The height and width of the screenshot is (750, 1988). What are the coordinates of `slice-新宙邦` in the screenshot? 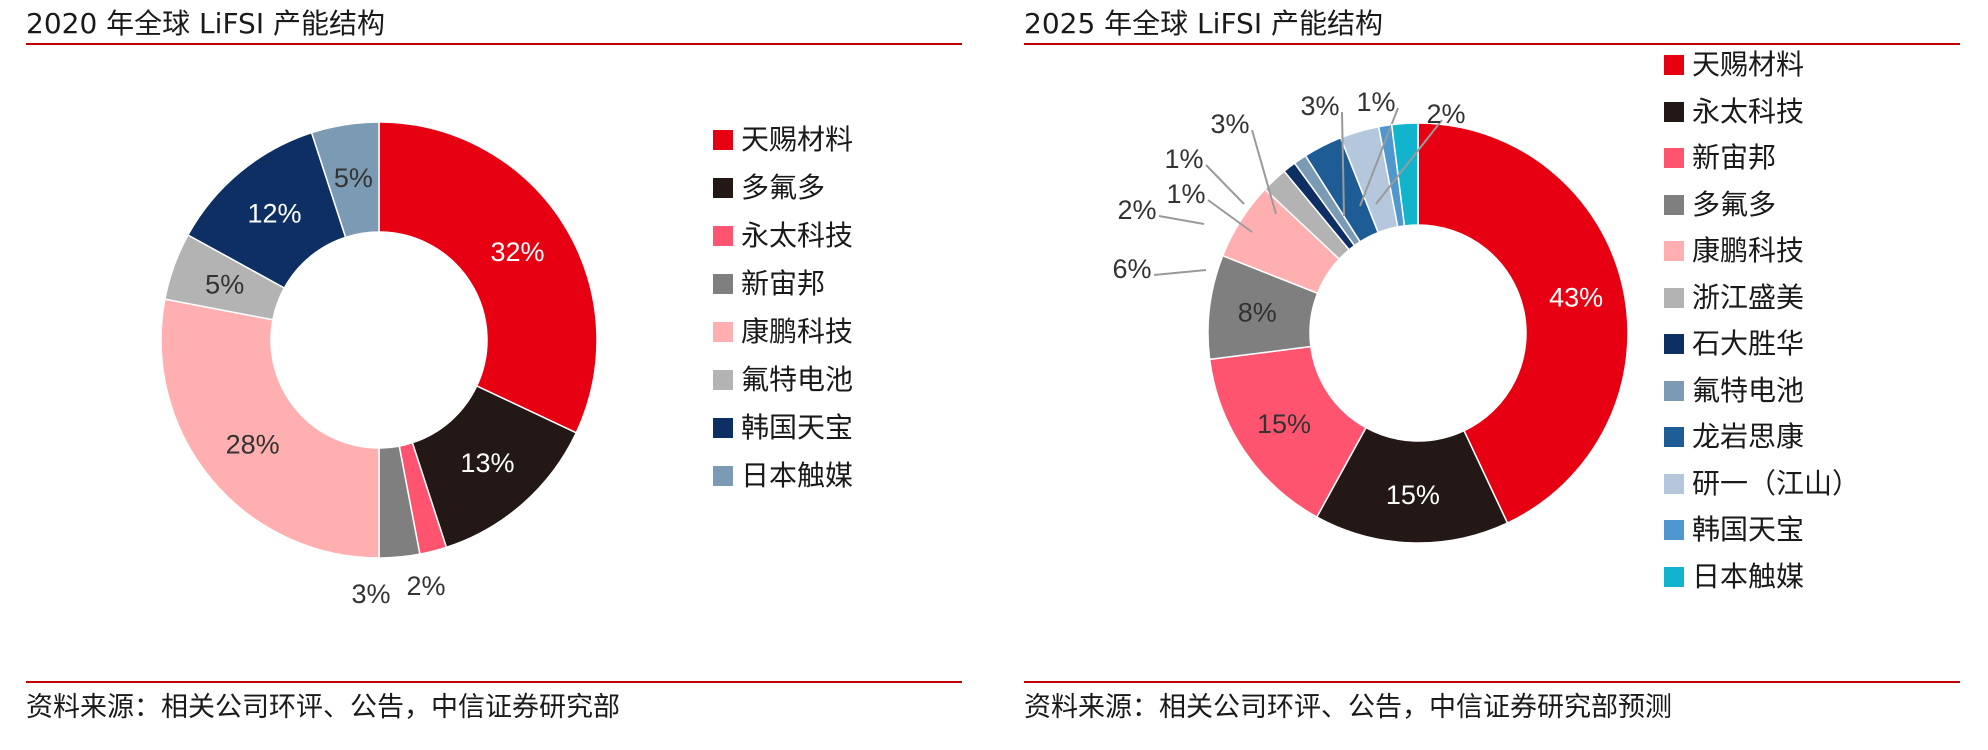 It's located at (1287, 432).